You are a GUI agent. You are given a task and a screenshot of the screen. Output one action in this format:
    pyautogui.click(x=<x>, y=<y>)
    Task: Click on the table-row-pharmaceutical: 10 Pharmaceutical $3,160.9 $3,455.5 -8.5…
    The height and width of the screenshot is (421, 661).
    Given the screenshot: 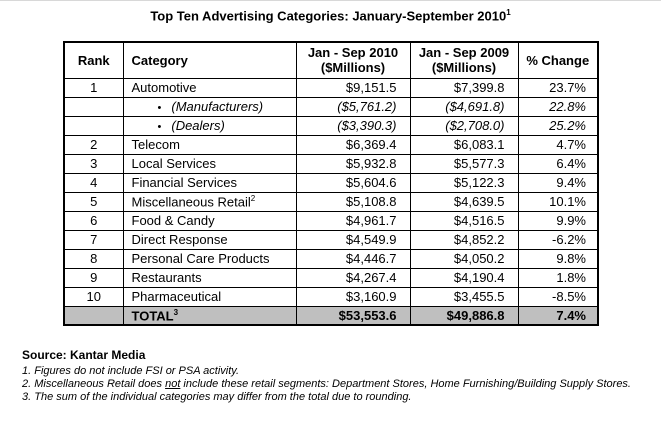 What is the action you would take?
    pyautogui.click(x=331, y=296)
    